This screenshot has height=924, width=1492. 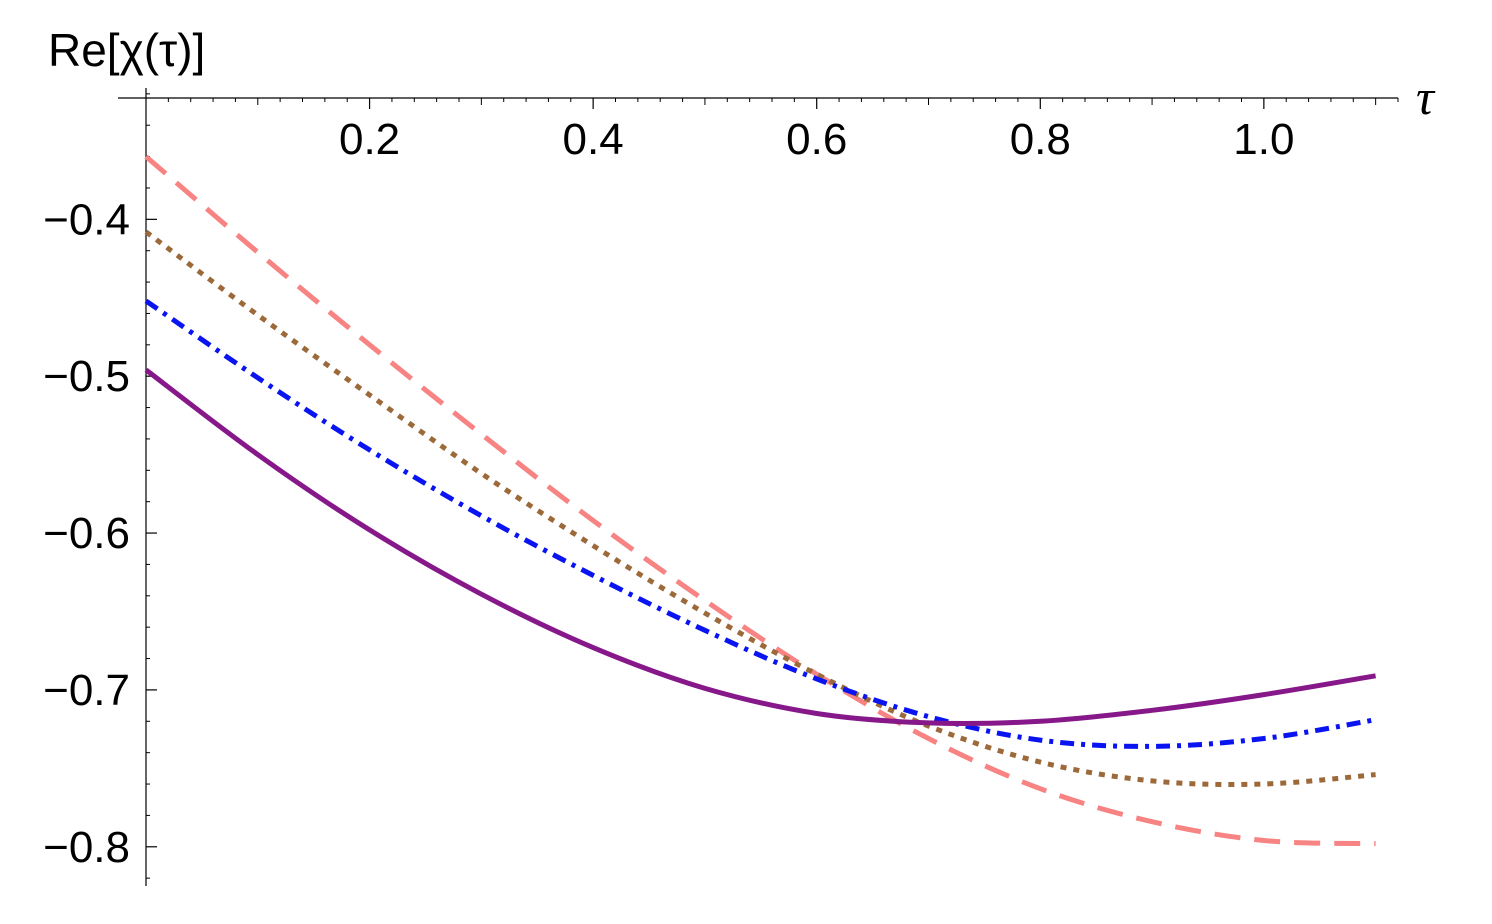 I want to click on x-tick-label: 0.4, so click(x=593, y=139).